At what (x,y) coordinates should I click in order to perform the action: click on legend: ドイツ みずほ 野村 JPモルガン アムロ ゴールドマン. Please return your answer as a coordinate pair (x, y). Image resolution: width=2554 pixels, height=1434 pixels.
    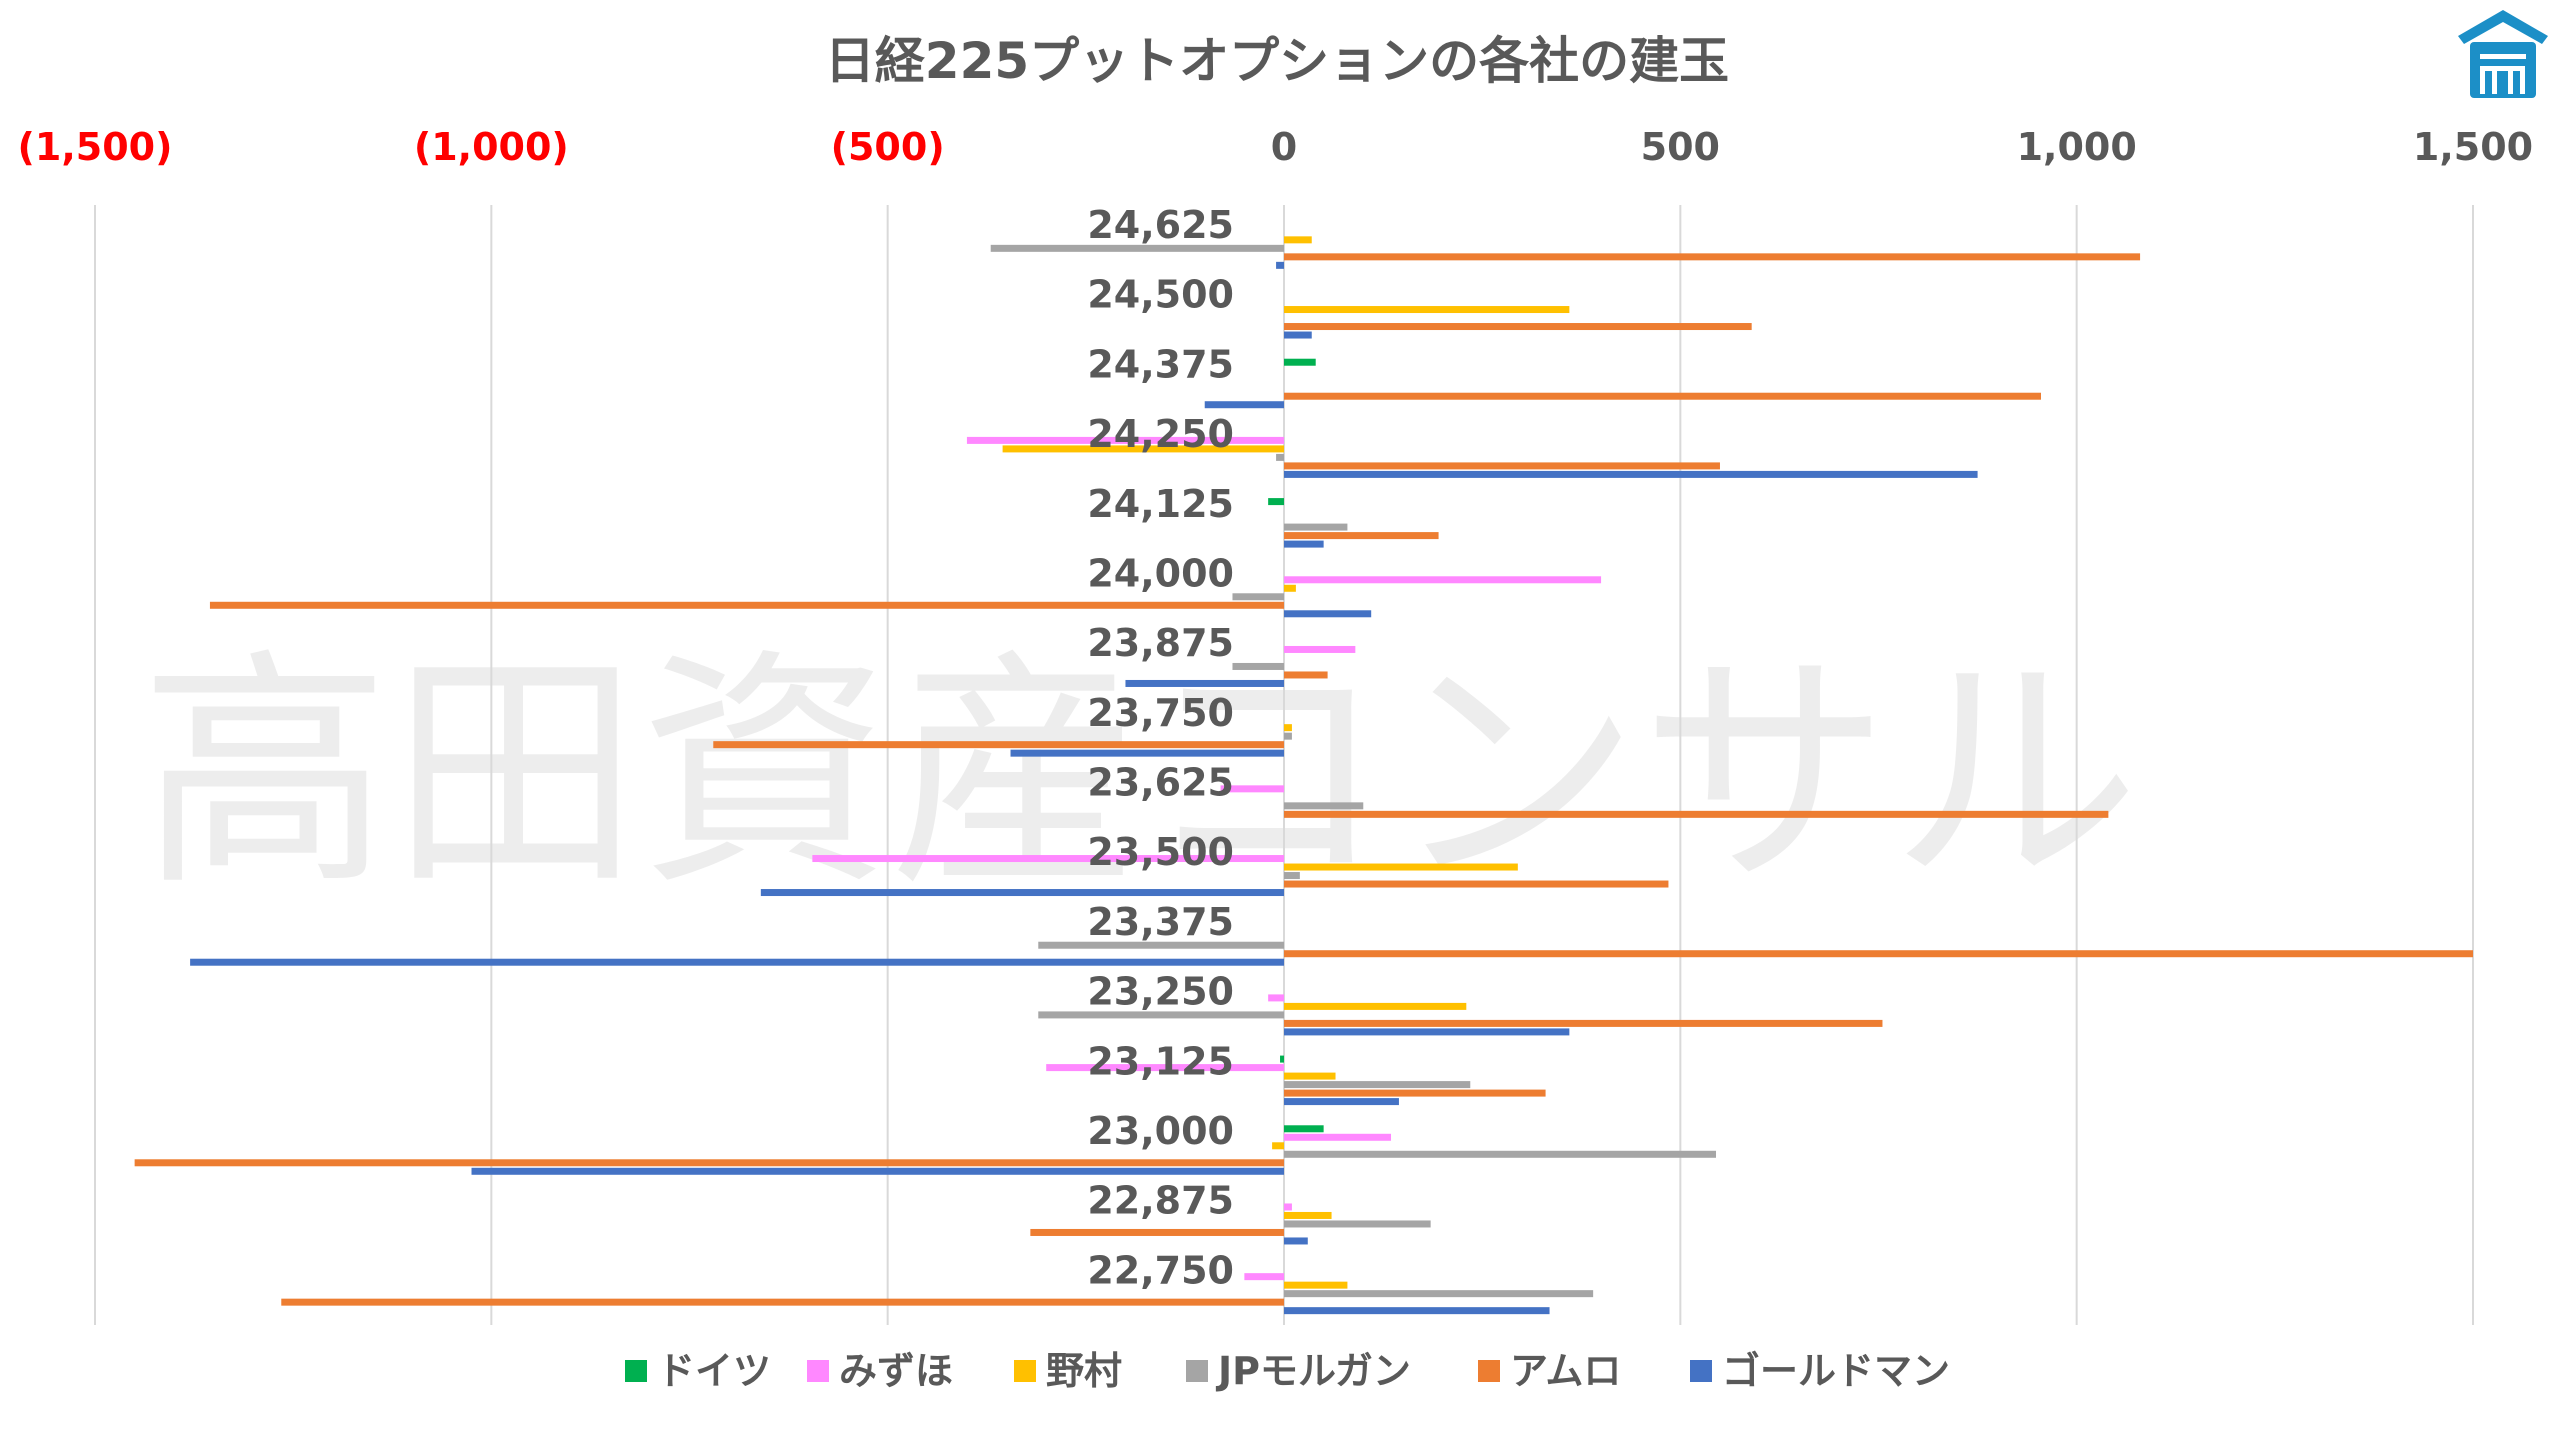
    Looking at the image, I should click on (1287, 1371).